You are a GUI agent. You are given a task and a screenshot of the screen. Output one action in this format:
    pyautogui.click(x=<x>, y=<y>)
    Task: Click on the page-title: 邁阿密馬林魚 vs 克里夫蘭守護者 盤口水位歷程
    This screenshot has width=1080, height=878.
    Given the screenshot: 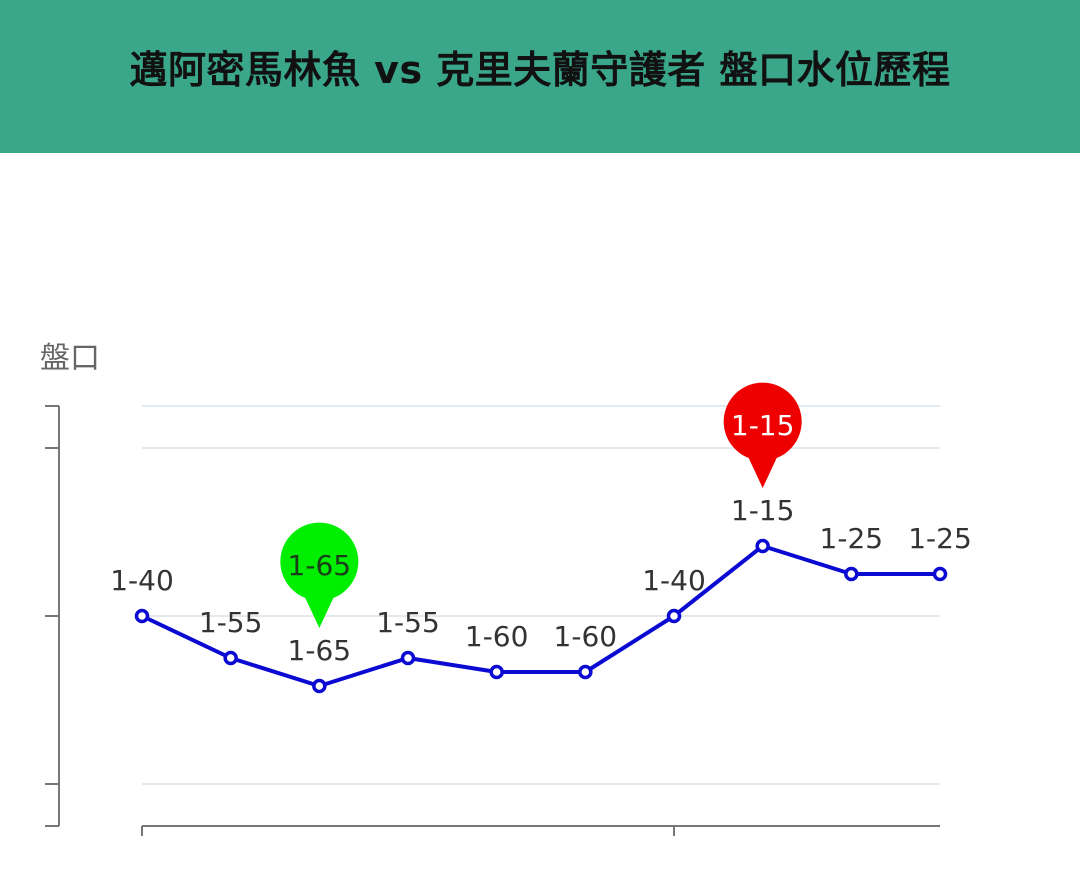 What is the action you would take?
    pyautogui.click(x=540, y=70)
    